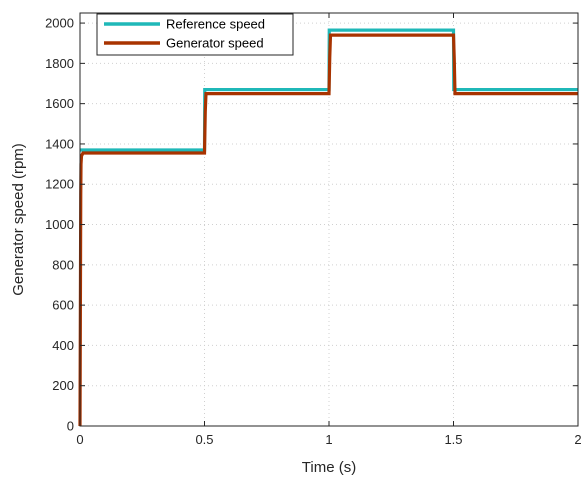  Describe the element at coordinates (79, 439) in the screenshot. I see `x-tick-label: 0` at that location.